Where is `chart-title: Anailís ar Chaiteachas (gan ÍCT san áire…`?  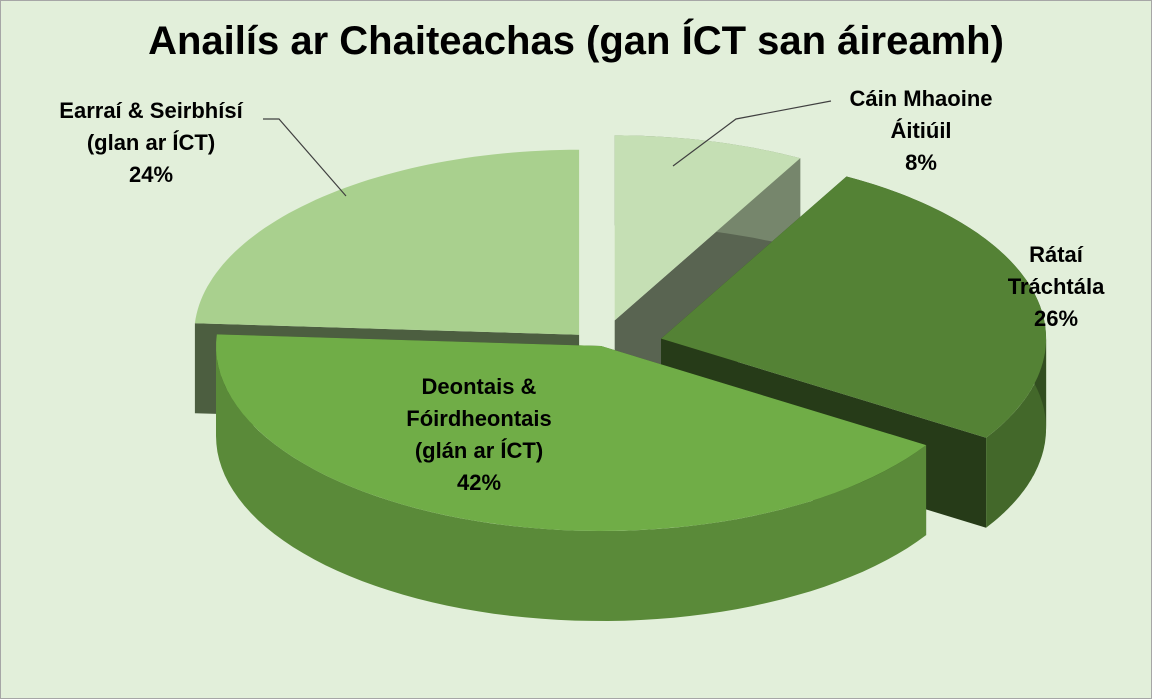 chart-title: Anailís ar Chaiteachas (gan ÍCT san áire… is located at coordinates (576, 41).